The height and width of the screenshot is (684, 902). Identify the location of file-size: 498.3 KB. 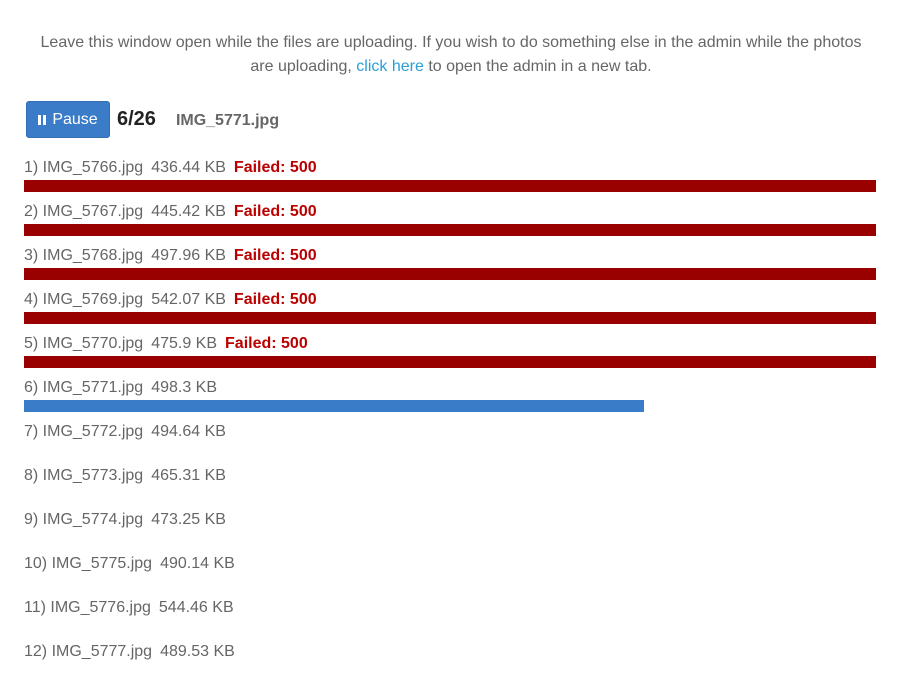
(184, 387).